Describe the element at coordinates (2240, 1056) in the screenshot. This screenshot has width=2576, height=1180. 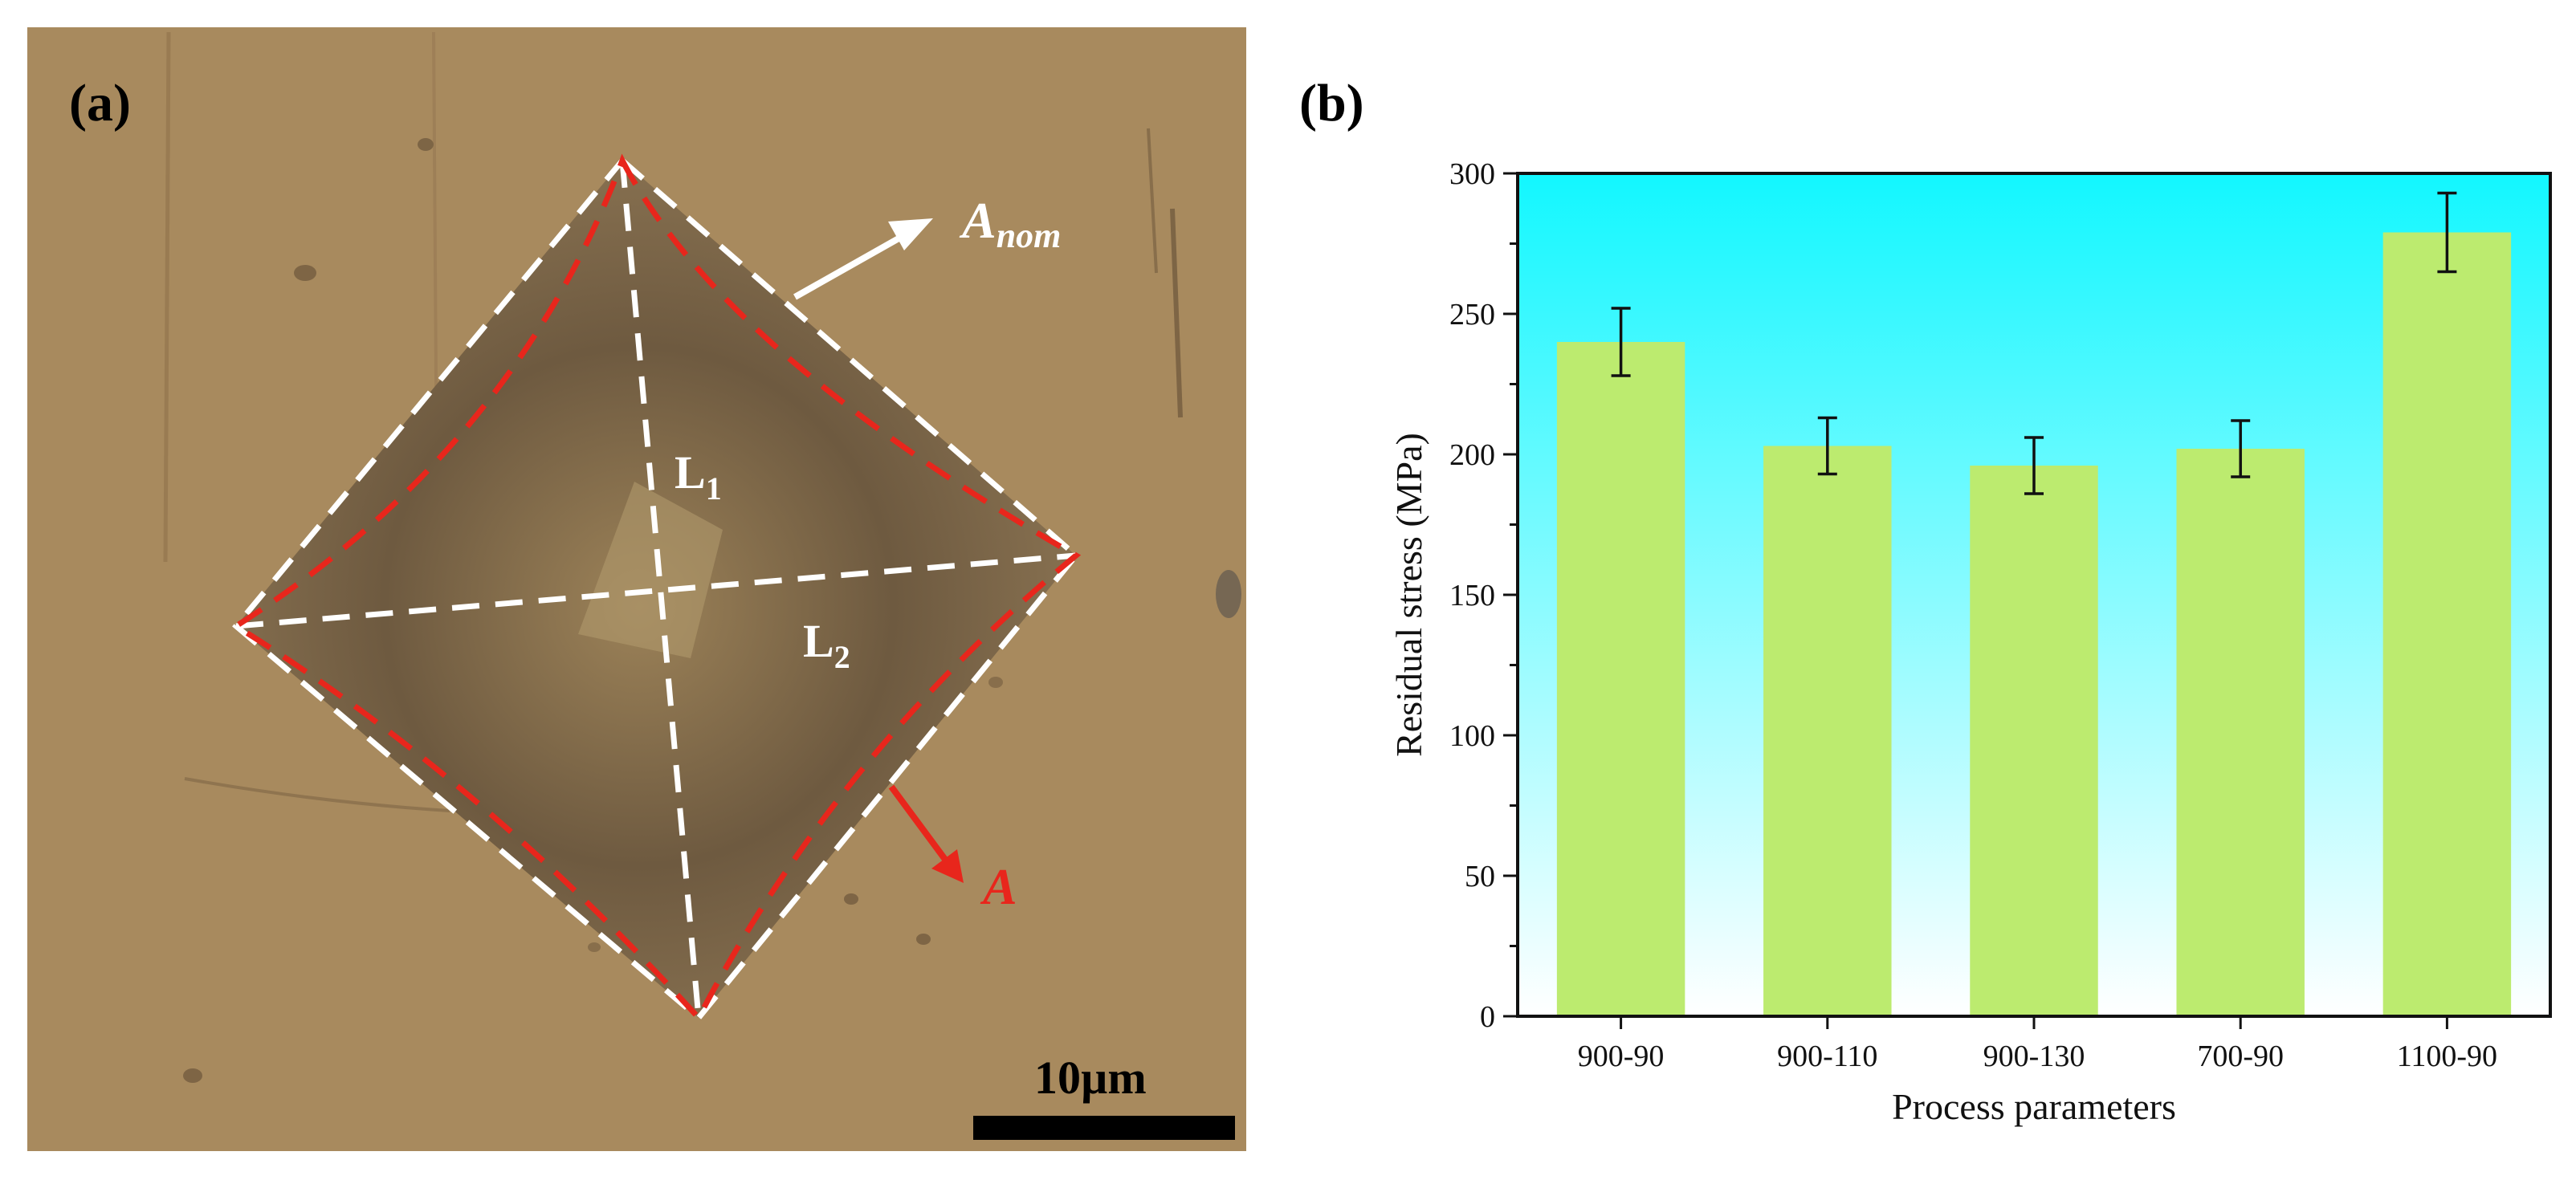
I see `x-tick-label-700-90: 700-90` at that location.